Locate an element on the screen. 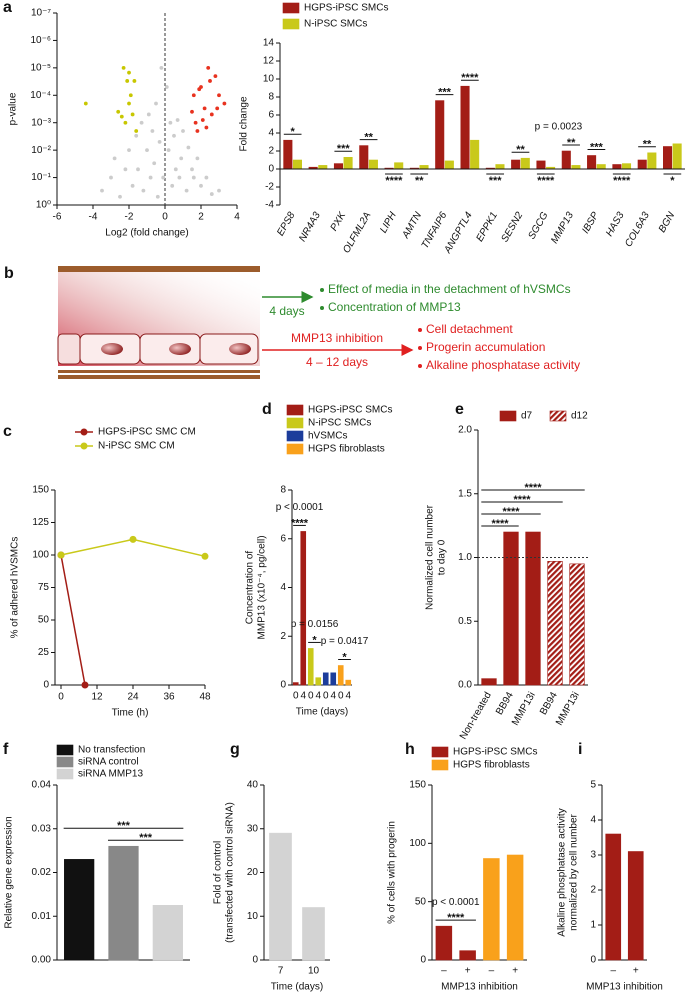  arrow-label: 4 days is located at coordinates (286, 311).